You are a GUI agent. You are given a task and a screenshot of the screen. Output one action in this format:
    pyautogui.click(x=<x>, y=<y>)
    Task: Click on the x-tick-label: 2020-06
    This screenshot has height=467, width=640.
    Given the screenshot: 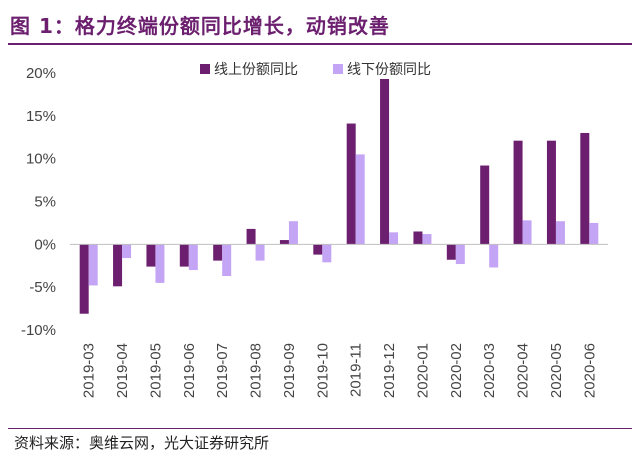 What is the action you would take?
    pyautogui.click(x=589, y=370)
    